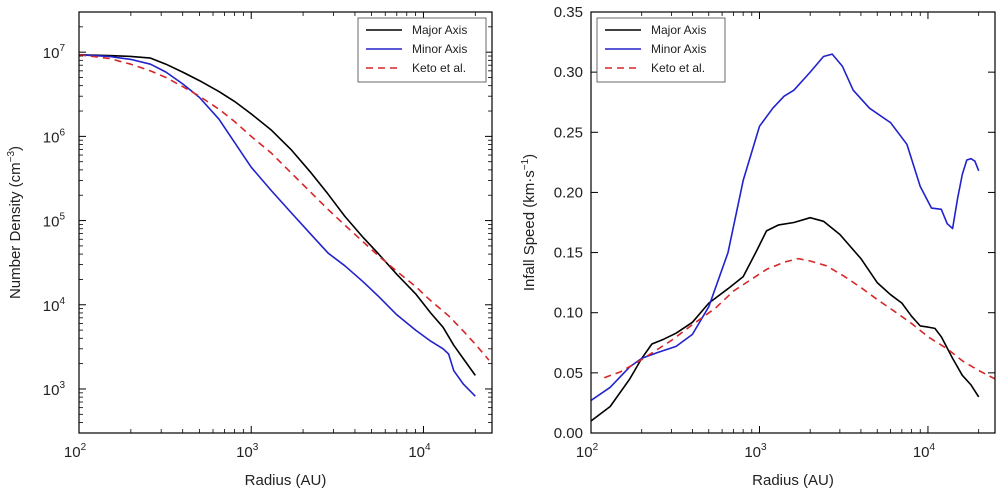 The image size is (1002, 498). I want to click on y-tick-label: 10⁵, so click(54, 221).